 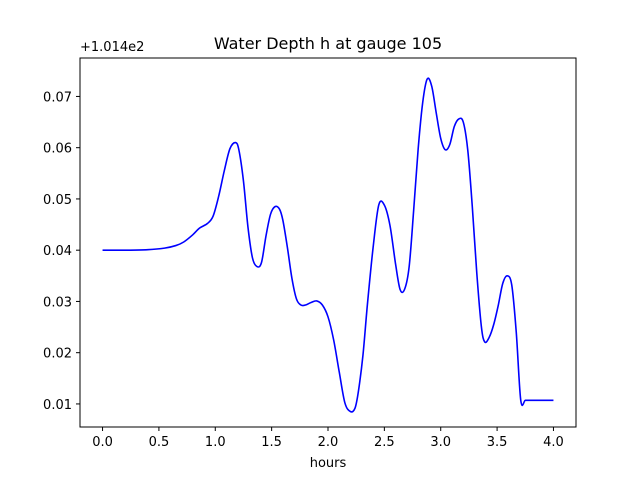 What do you see at coordinates (57, 405) in the screenshot?
I see `y-tick-label: 0.01` at bounding box center [57, 405].